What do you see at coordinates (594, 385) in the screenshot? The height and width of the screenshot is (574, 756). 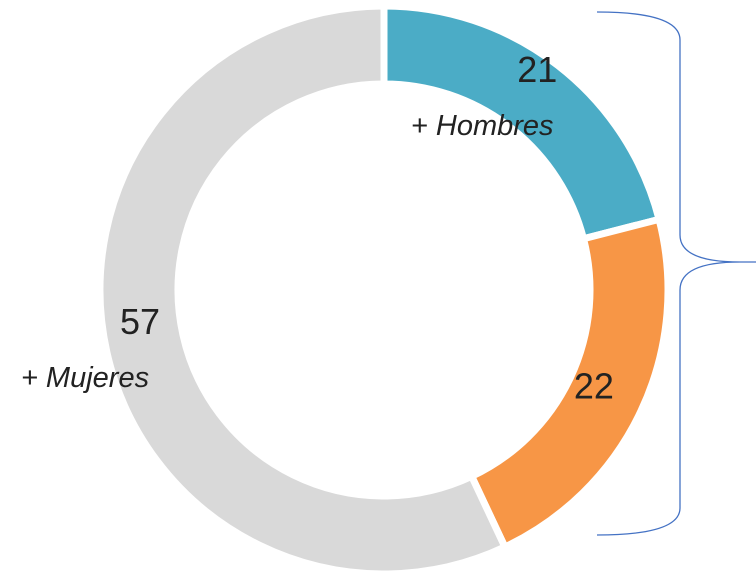 I see `data-label: 22` at bounding box center [594, 385].